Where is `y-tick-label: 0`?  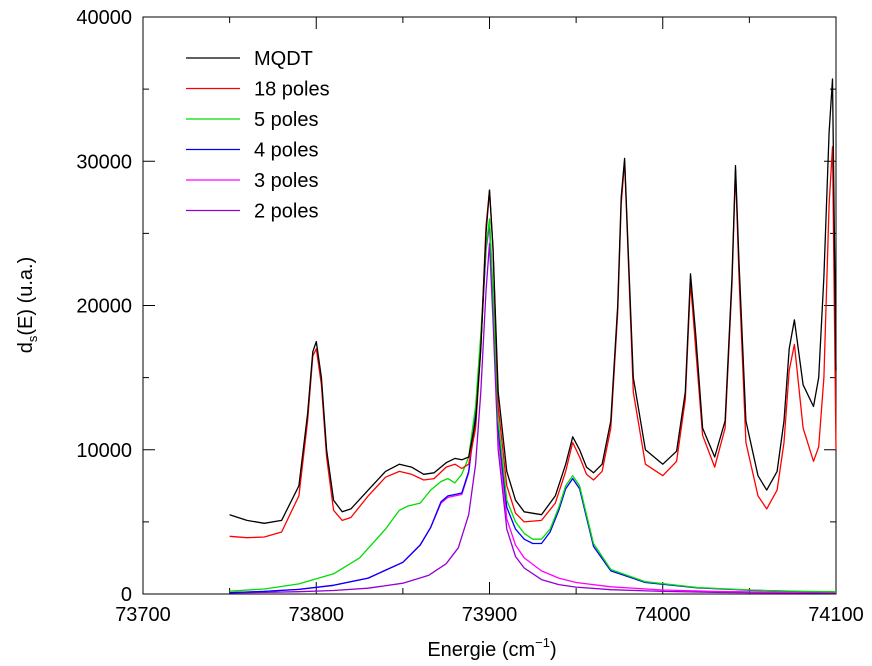
y-tick-label: 0 is located at coordinates (126, 595).